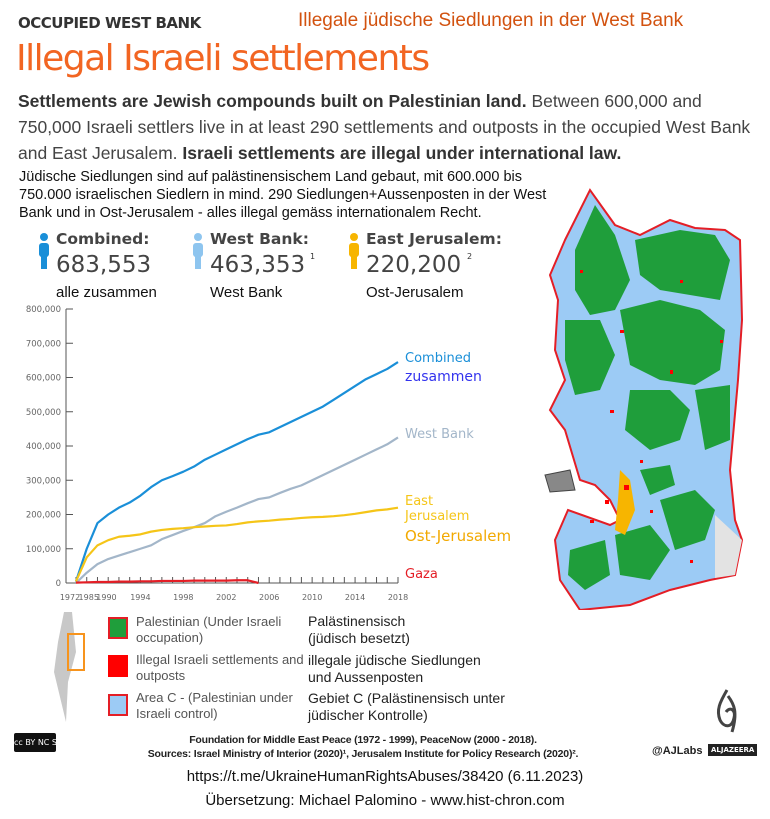 The width and height of the screenshot is (770, 819). What do you see at coordinates (438, 358) in the screenshot?
I see `series-label-combined: Combined` at bounding box center [438, 358].